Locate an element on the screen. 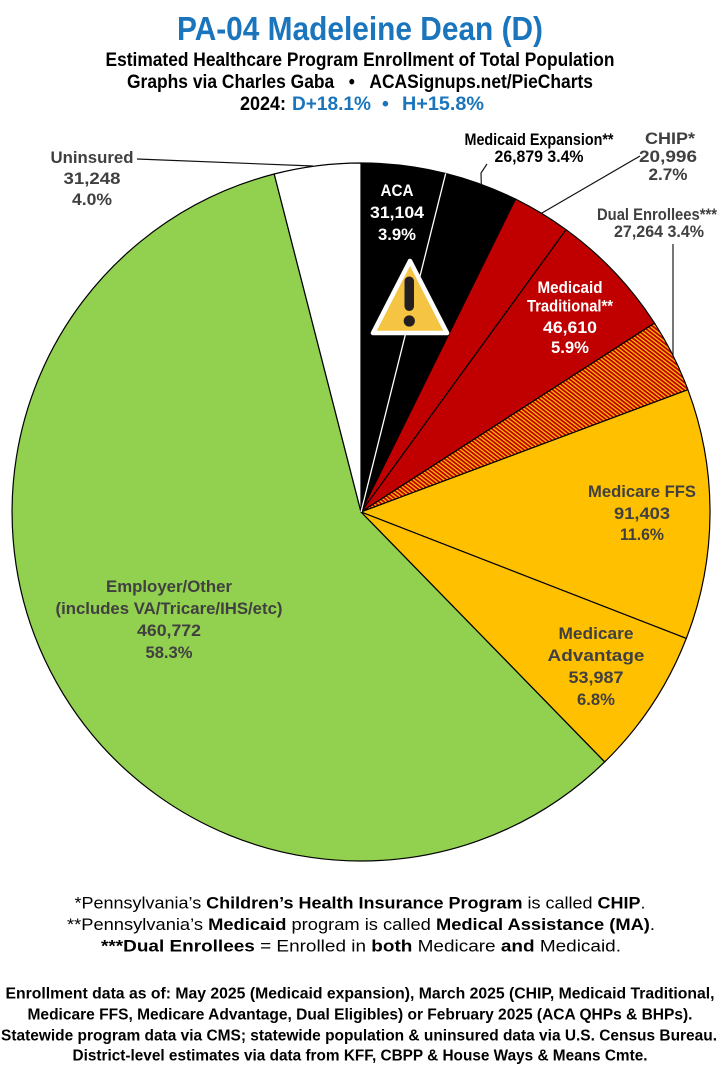 The width and height of the screenshot is (720, 1070). svg-text: Medicare FFS is located at coordinates (642, 491).